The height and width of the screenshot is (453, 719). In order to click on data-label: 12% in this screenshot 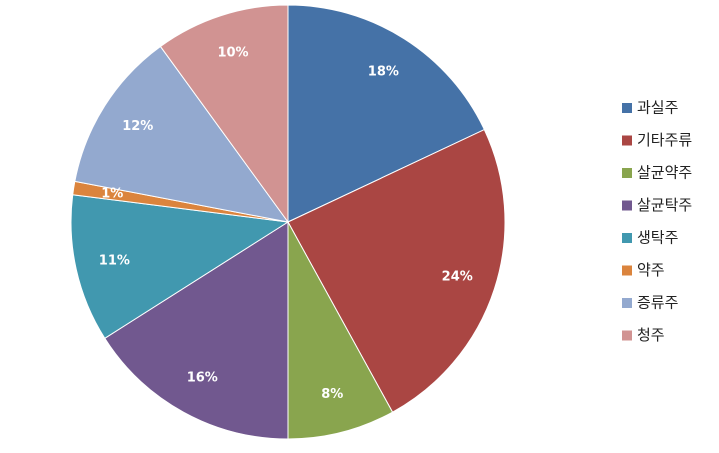, I will do `click(137, 126)`.